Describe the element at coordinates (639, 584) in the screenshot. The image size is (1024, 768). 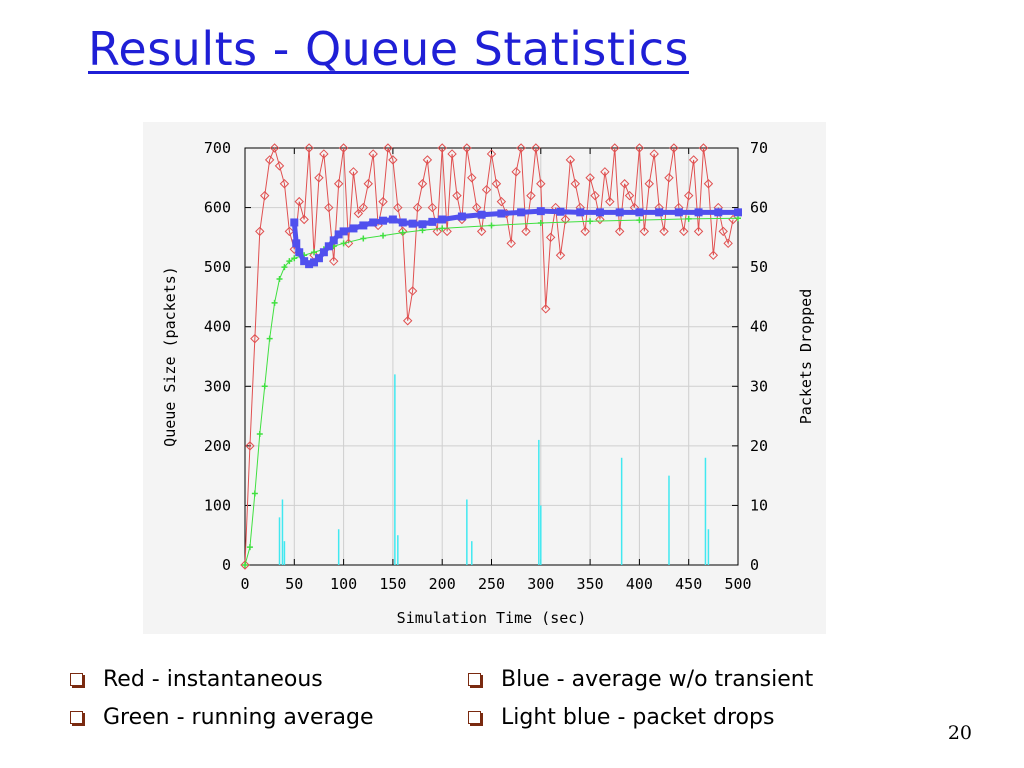
I see `x-tick-label: 400` at that location.